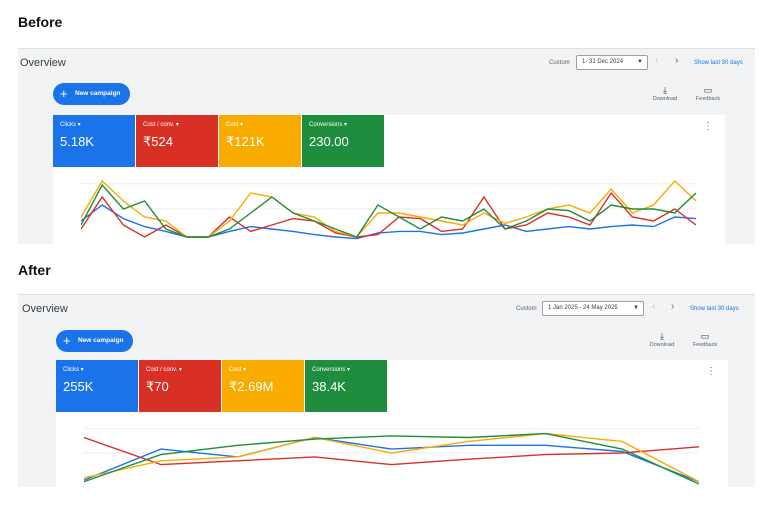  What do you see at coordinates (77, 141) in the screenshot?
I see `metric-value: 5.18K` at bounding box center [77, 141].